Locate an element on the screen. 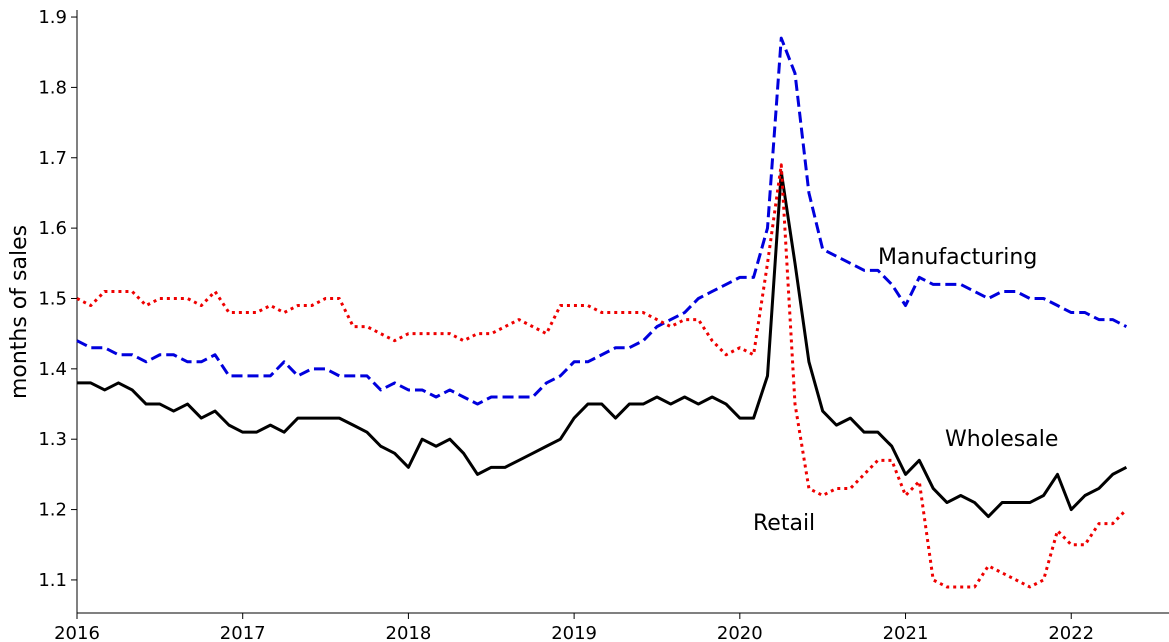 Image resolution: width=1169 pixels, height=642 pixels. y-tick-label: 1.8 is located at coordinates (52, 87).